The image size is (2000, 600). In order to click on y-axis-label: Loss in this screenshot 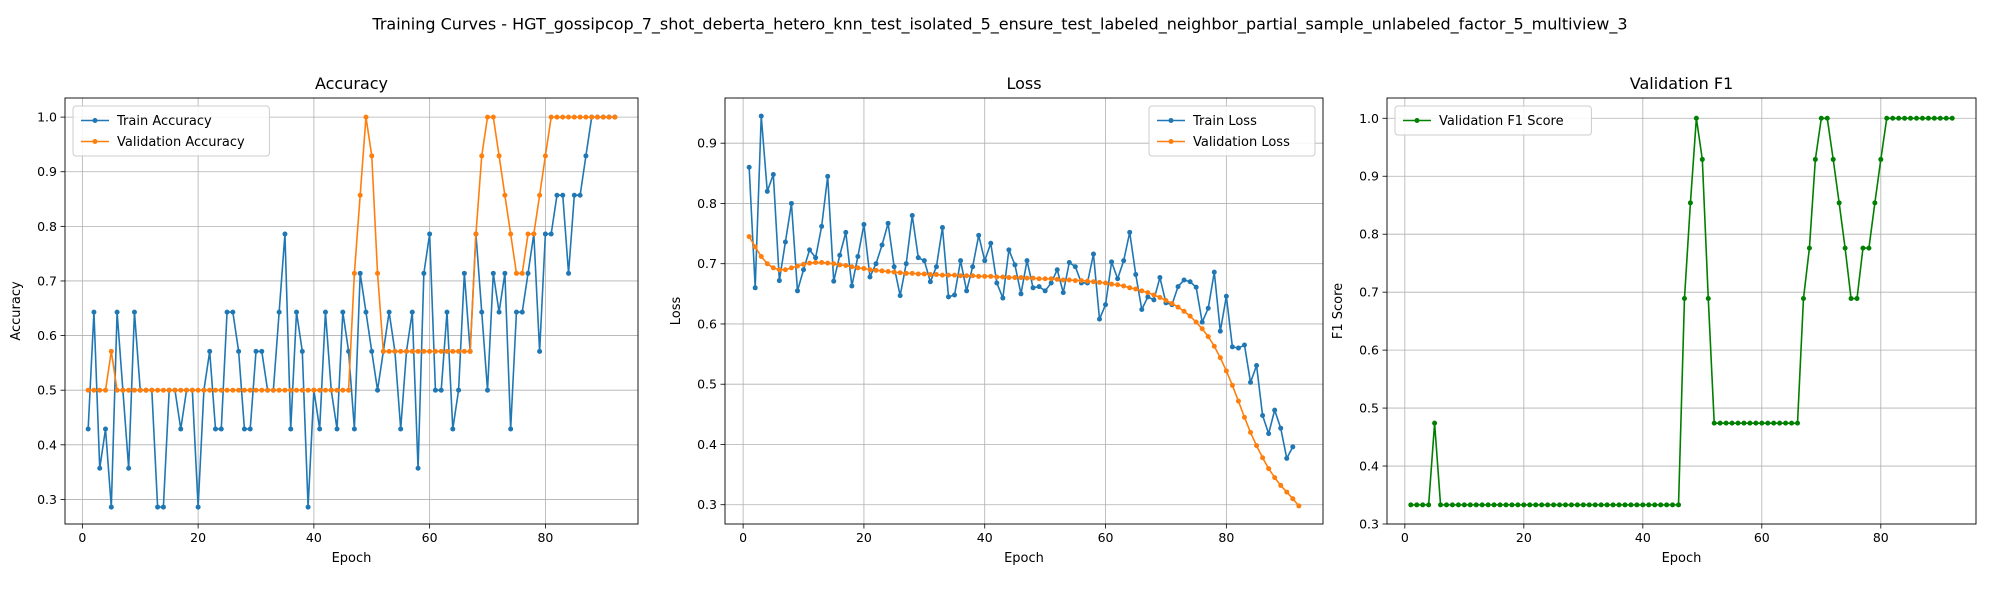, I will do `click(676, 311)`.